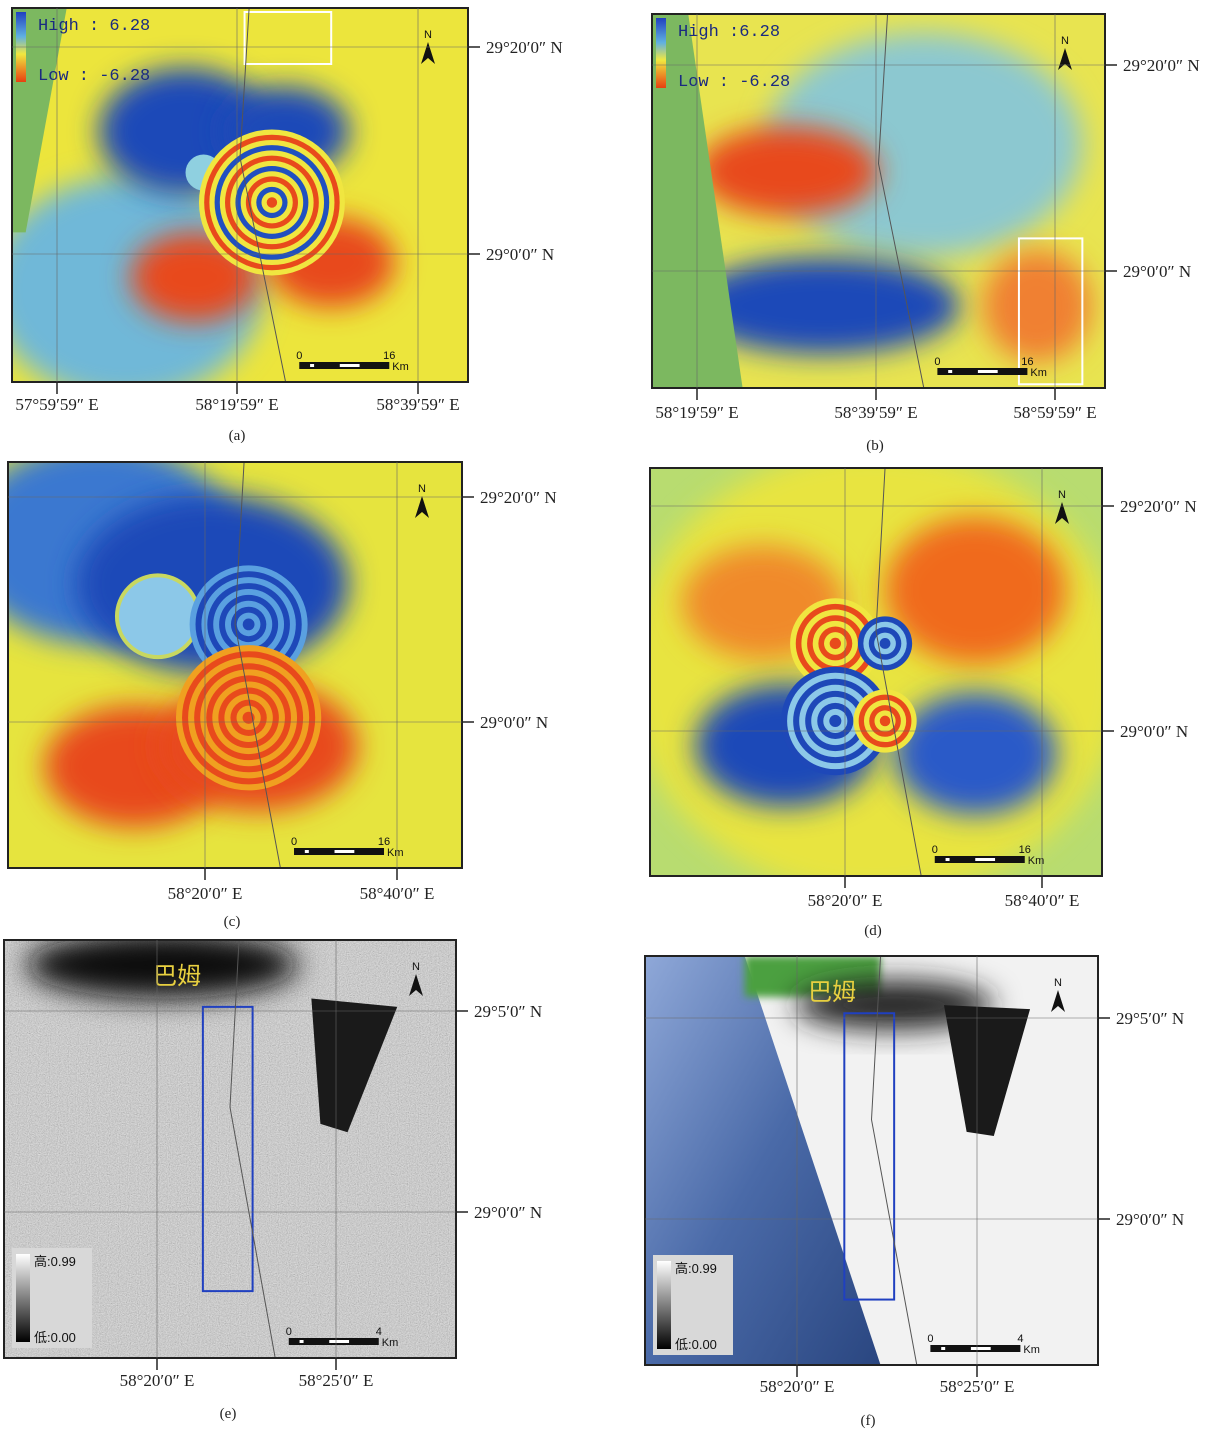 The width and height of the screenshot is (1228, 1443). What do you see at coordinates (696, 1344) in the screenshot?
I see `legend-low: 低:0.00` at bounding box center [696, 1344].